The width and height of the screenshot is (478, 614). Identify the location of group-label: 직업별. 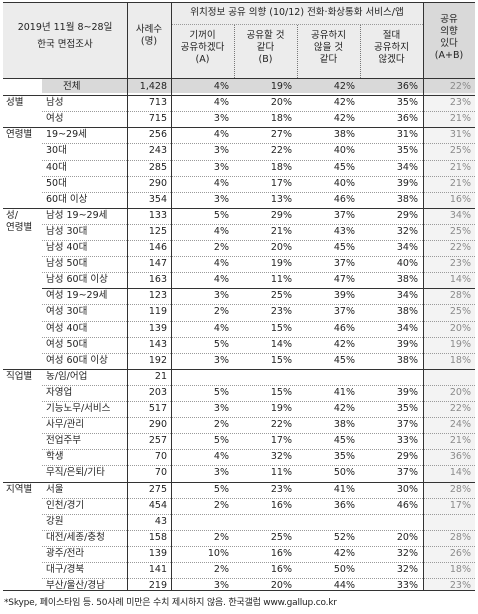
(19, 376).